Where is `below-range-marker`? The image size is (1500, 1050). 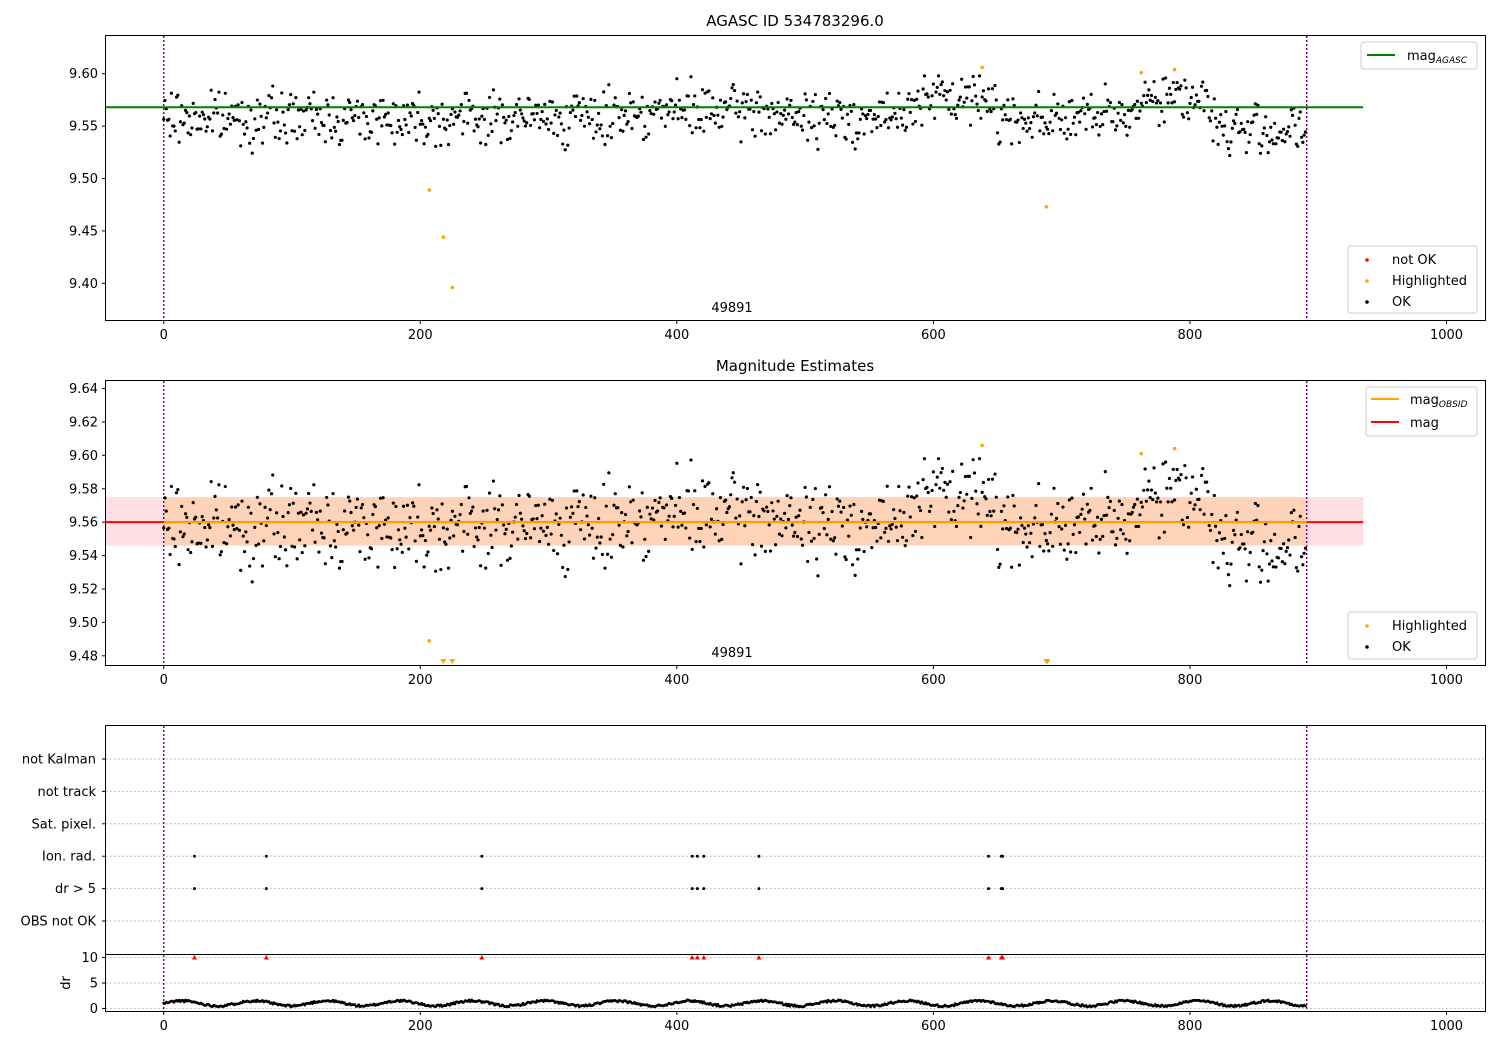
below-range-marker is located at coordinates (452, 661).